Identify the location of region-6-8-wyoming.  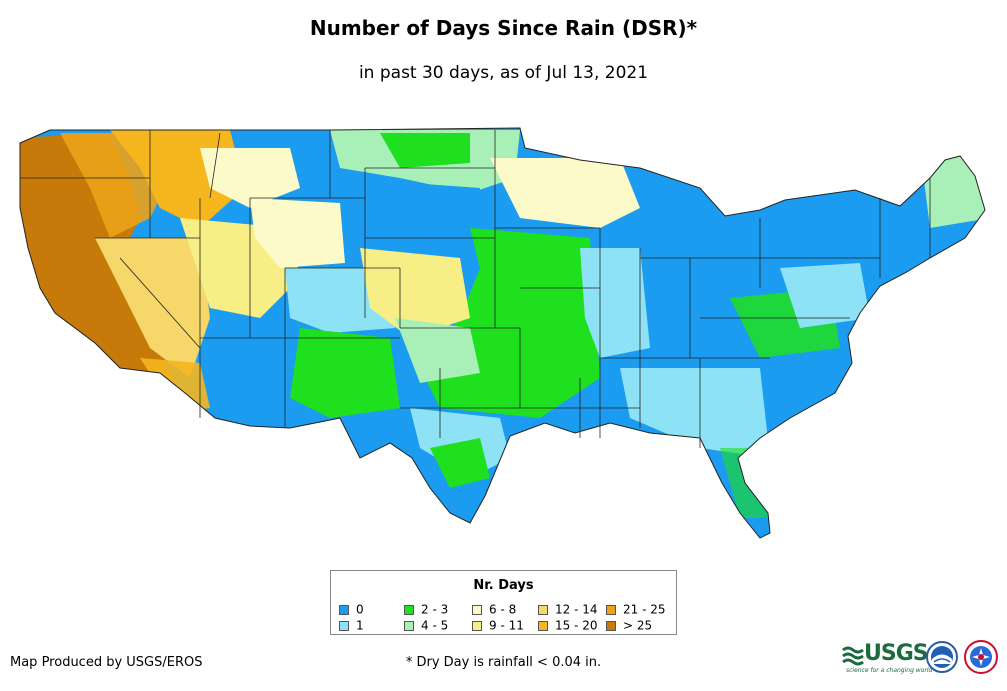
(297, 233).